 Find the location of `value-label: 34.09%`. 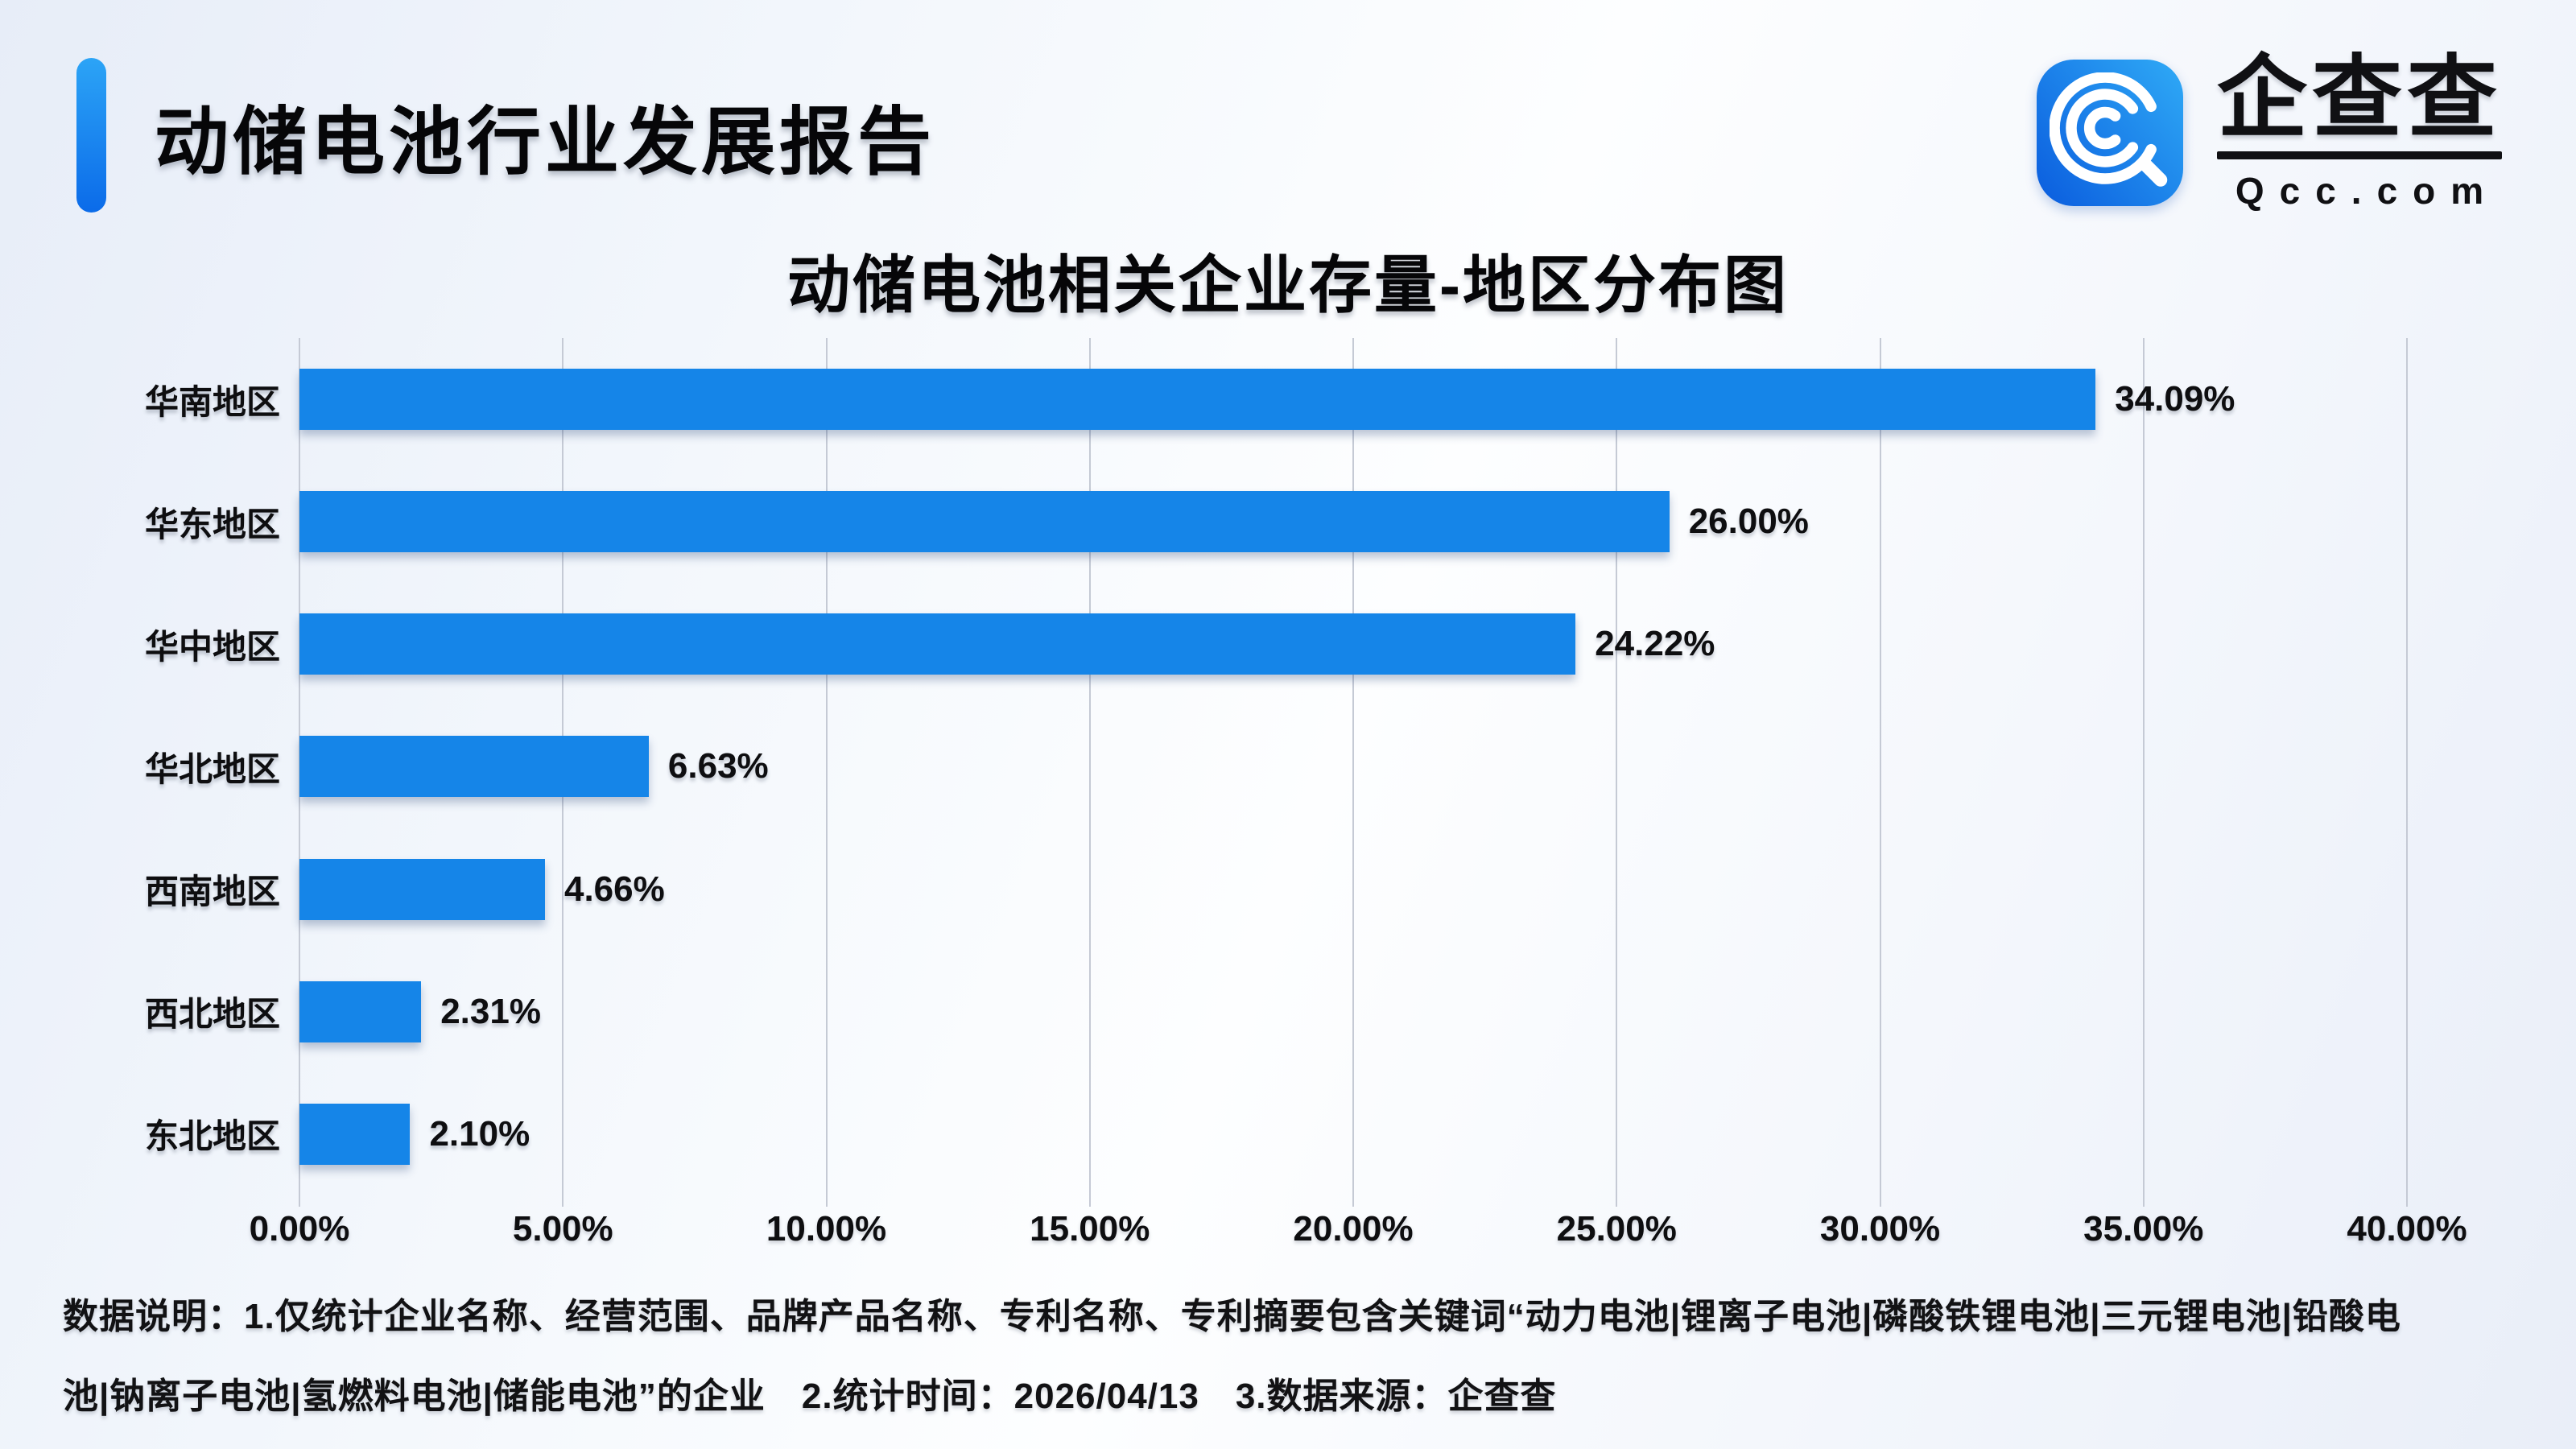

value-label: 34.09% is located at coordinates (2175, 399).